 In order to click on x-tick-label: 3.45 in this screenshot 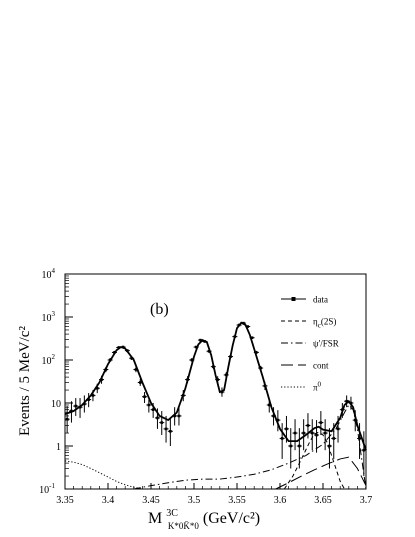, I will do `click(151, 500)`.